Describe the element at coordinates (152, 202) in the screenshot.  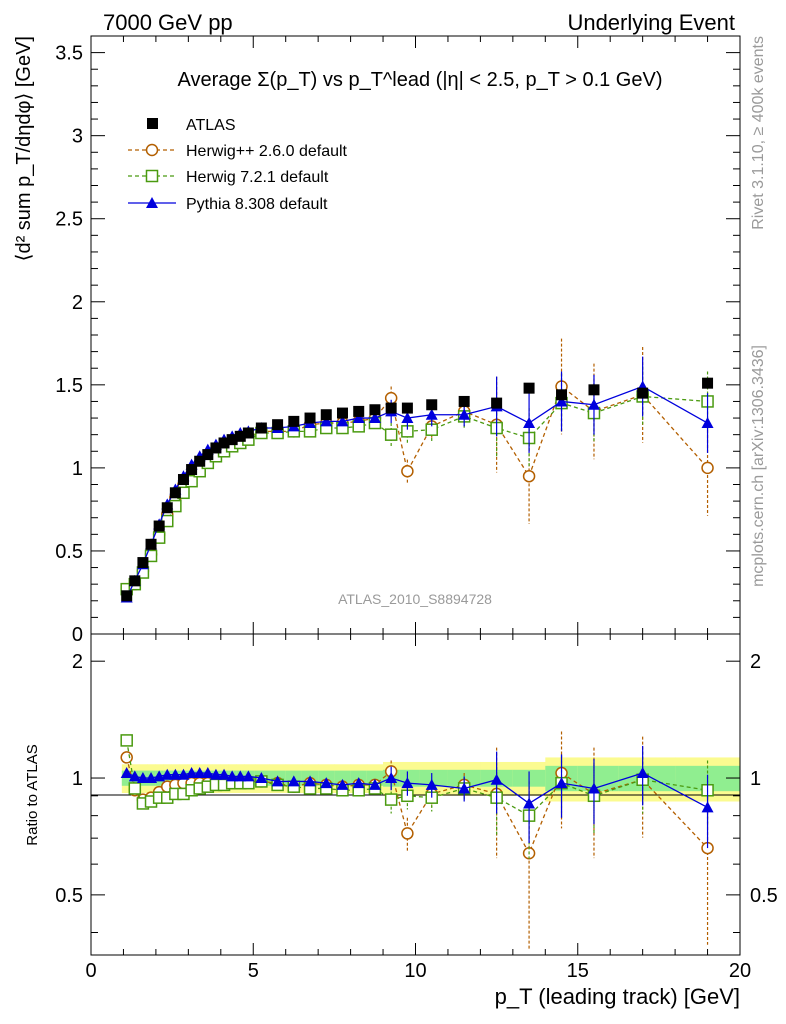
I see `legend-marker-pythia` at that location.